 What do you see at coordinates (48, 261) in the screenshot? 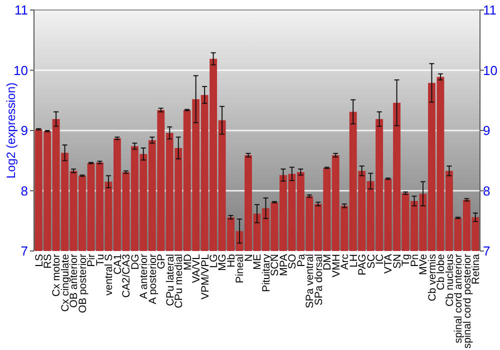
I see `x-tick-label: RS` at bounding box center [48, 261].